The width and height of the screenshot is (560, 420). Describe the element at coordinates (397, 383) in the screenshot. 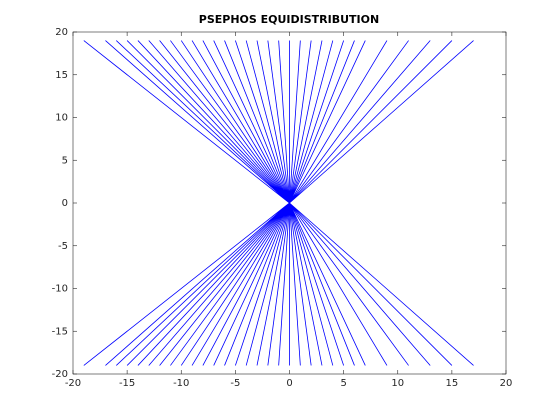

I see `x-tick-label: 10` at that location.